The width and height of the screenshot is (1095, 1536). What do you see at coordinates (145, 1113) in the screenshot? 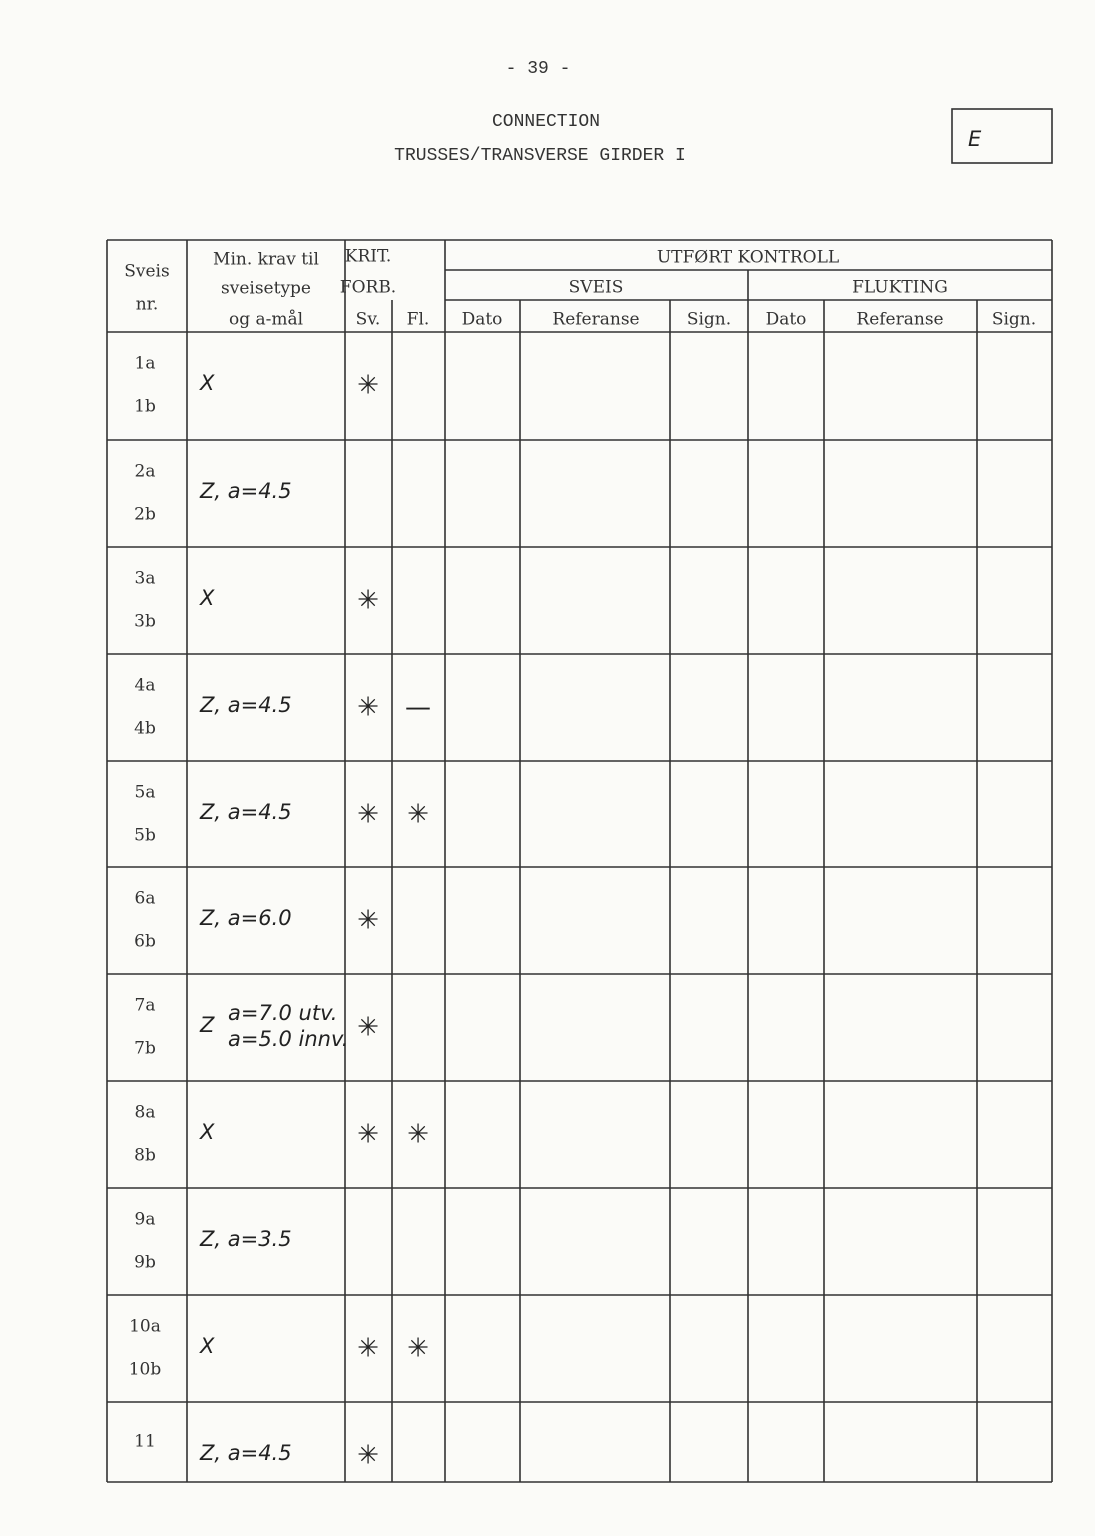
I see `weld-id: 8a` at bounding box center [145, 1113].